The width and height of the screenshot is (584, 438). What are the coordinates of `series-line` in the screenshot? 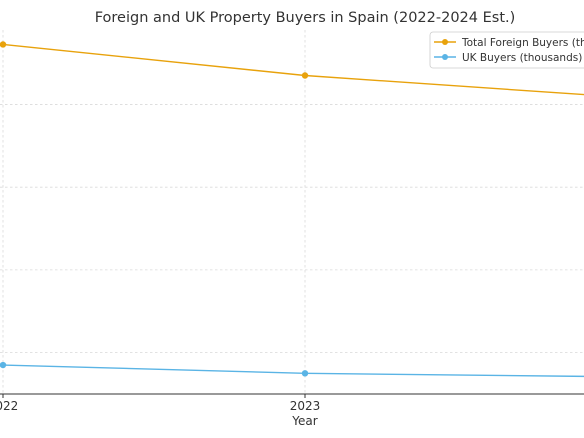 It's located at (293, 371).